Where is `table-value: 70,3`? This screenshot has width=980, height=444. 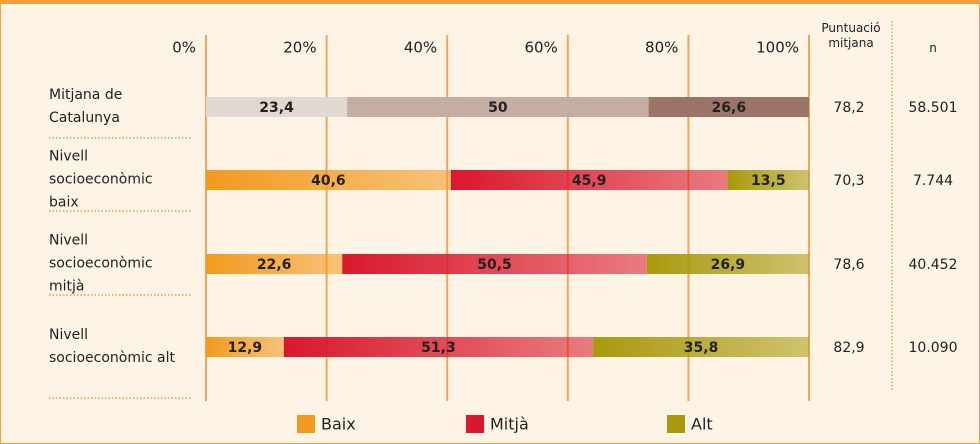 table-value: 70,3 is located at coordinates (848, 181).